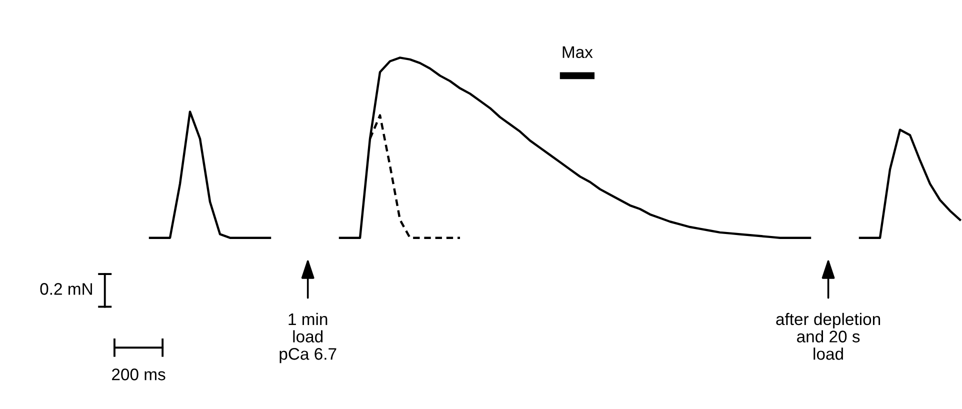 This screenshot has height=409, width=962. What do you see at coordinates (308, 338) in the screenshot?
I see `text: 1 min load pCa 6.7` at bounding box center [308, 338].